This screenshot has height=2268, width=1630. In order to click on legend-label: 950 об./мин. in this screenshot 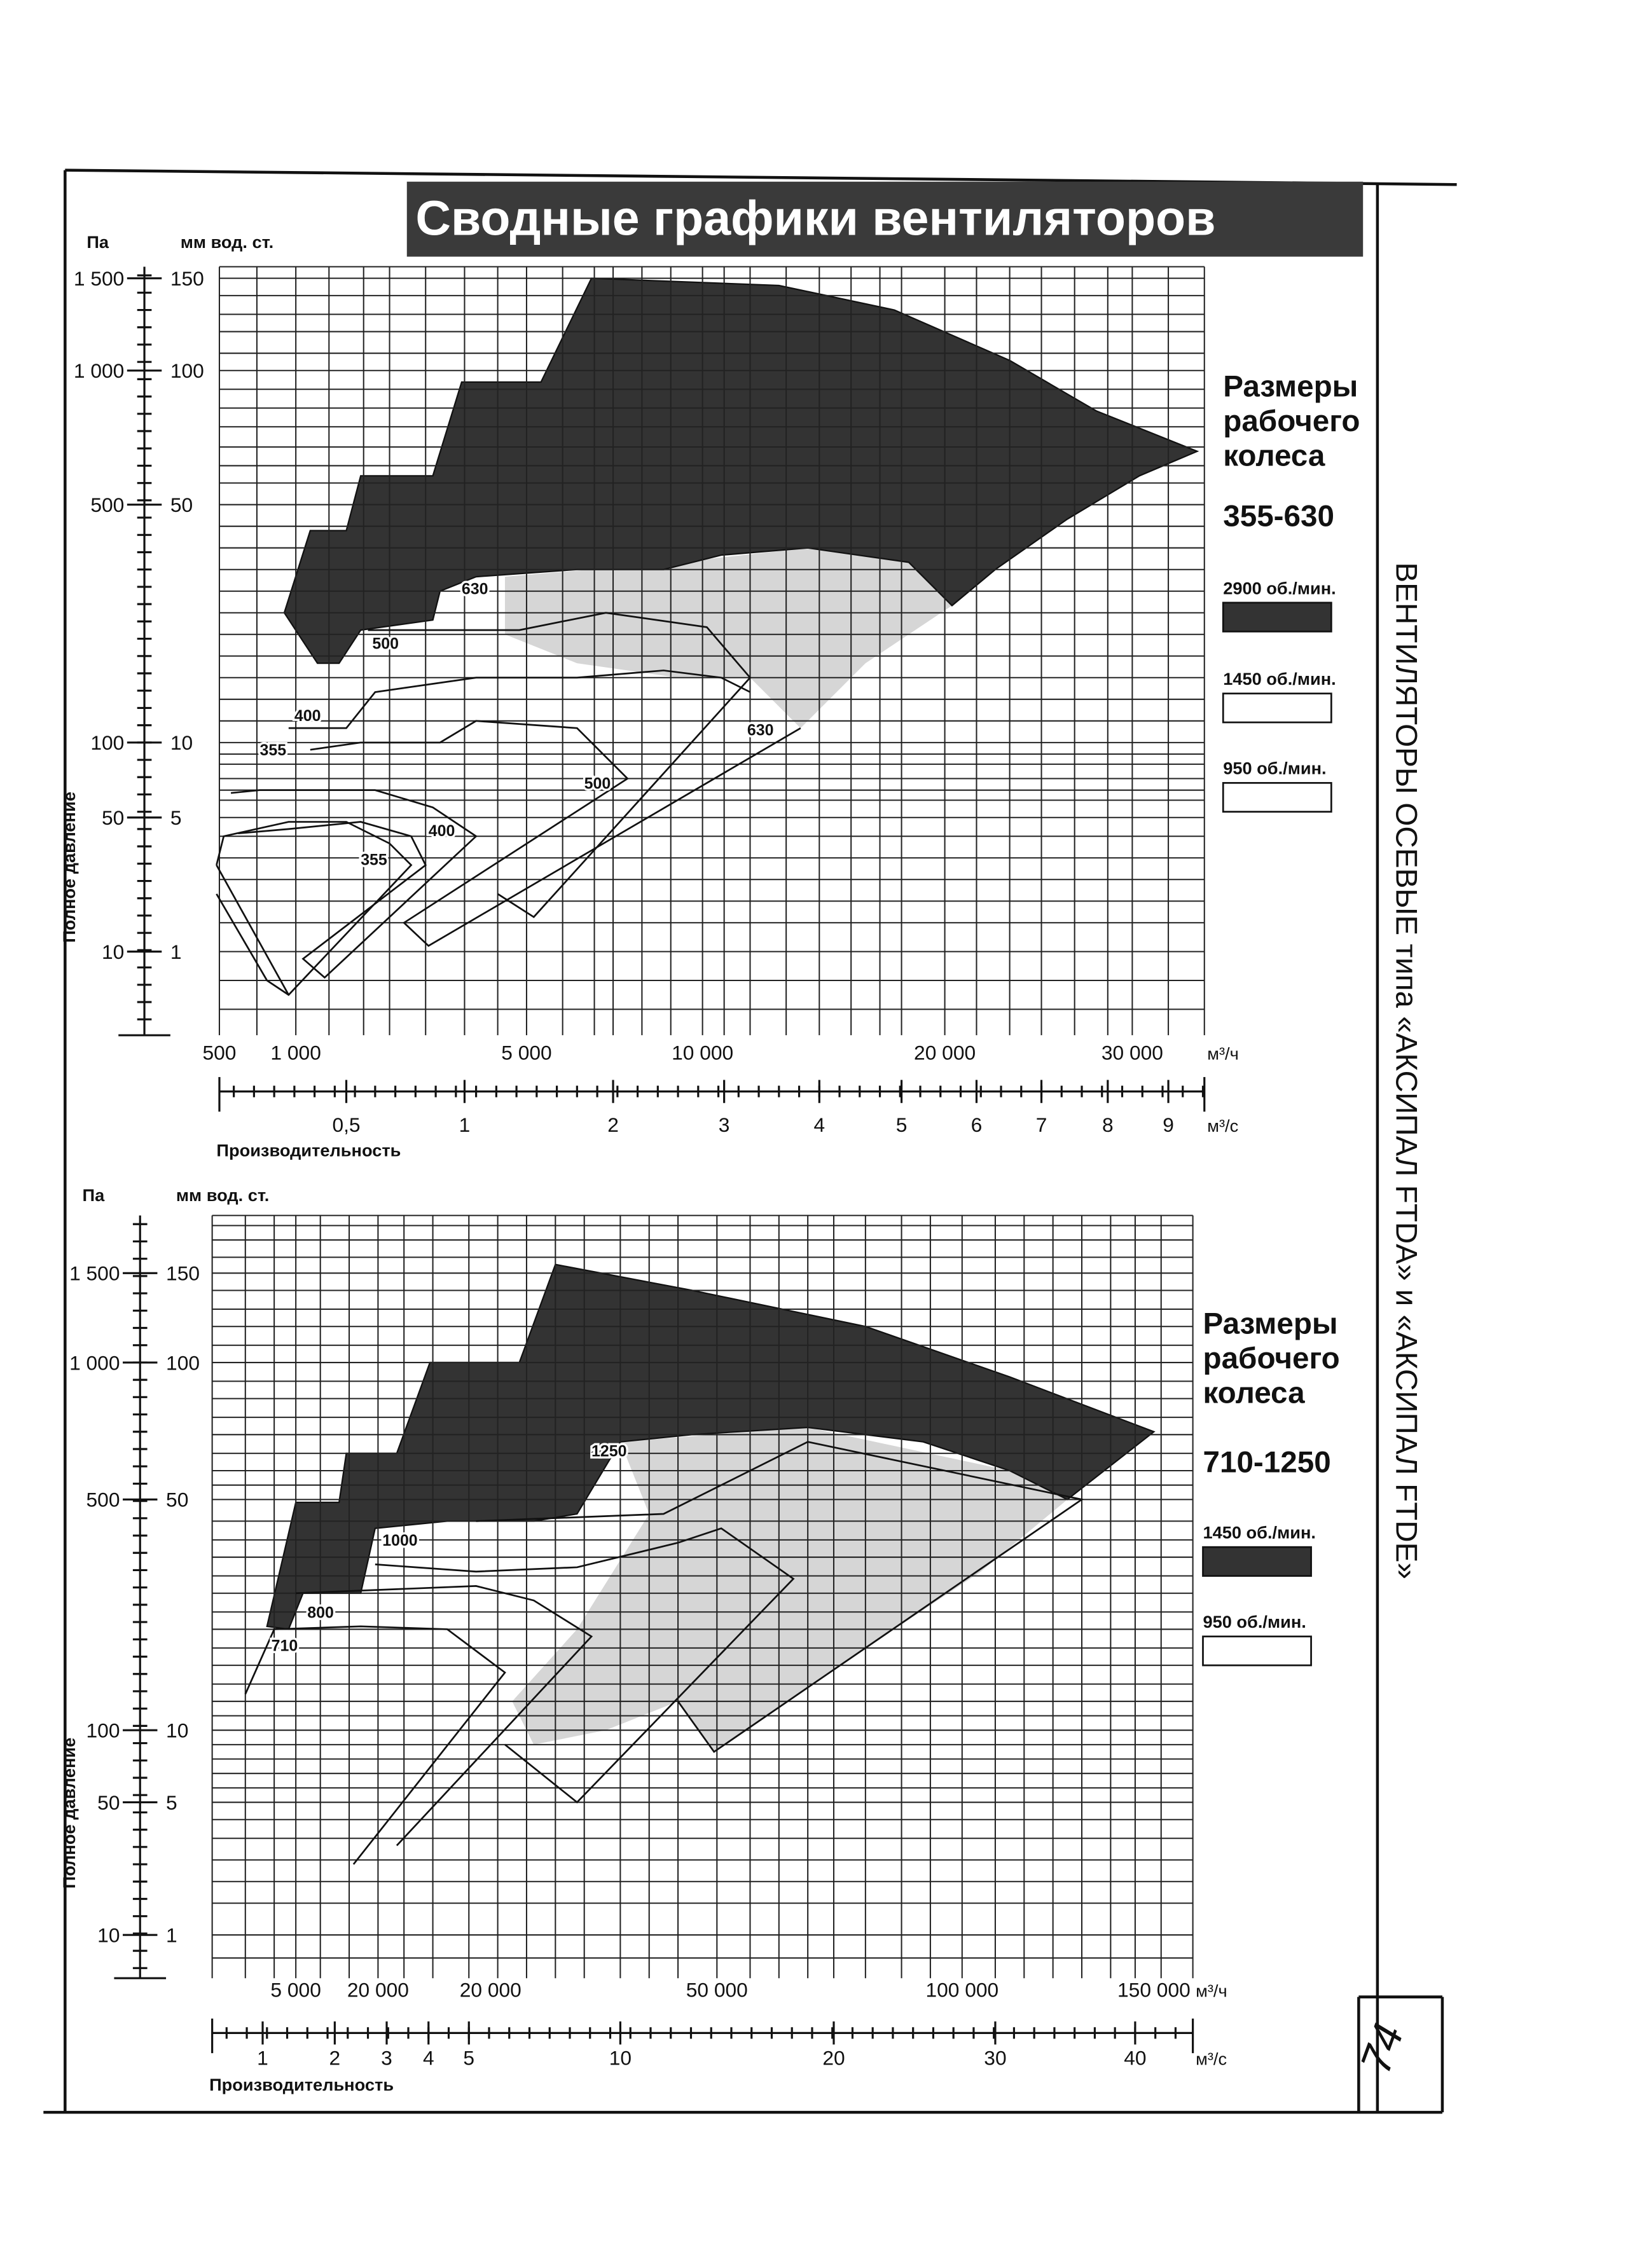, I will do `click(1254, 1622)`.